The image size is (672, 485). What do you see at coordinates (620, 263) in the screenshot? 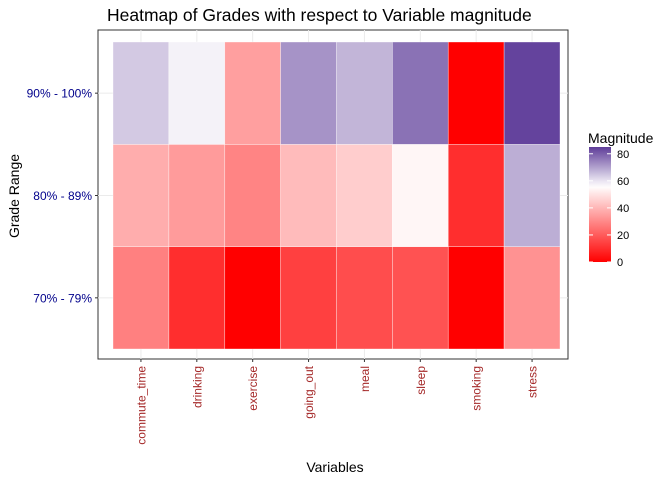
I see `legend-tick-label: 0` at bounding box center [620, 263].